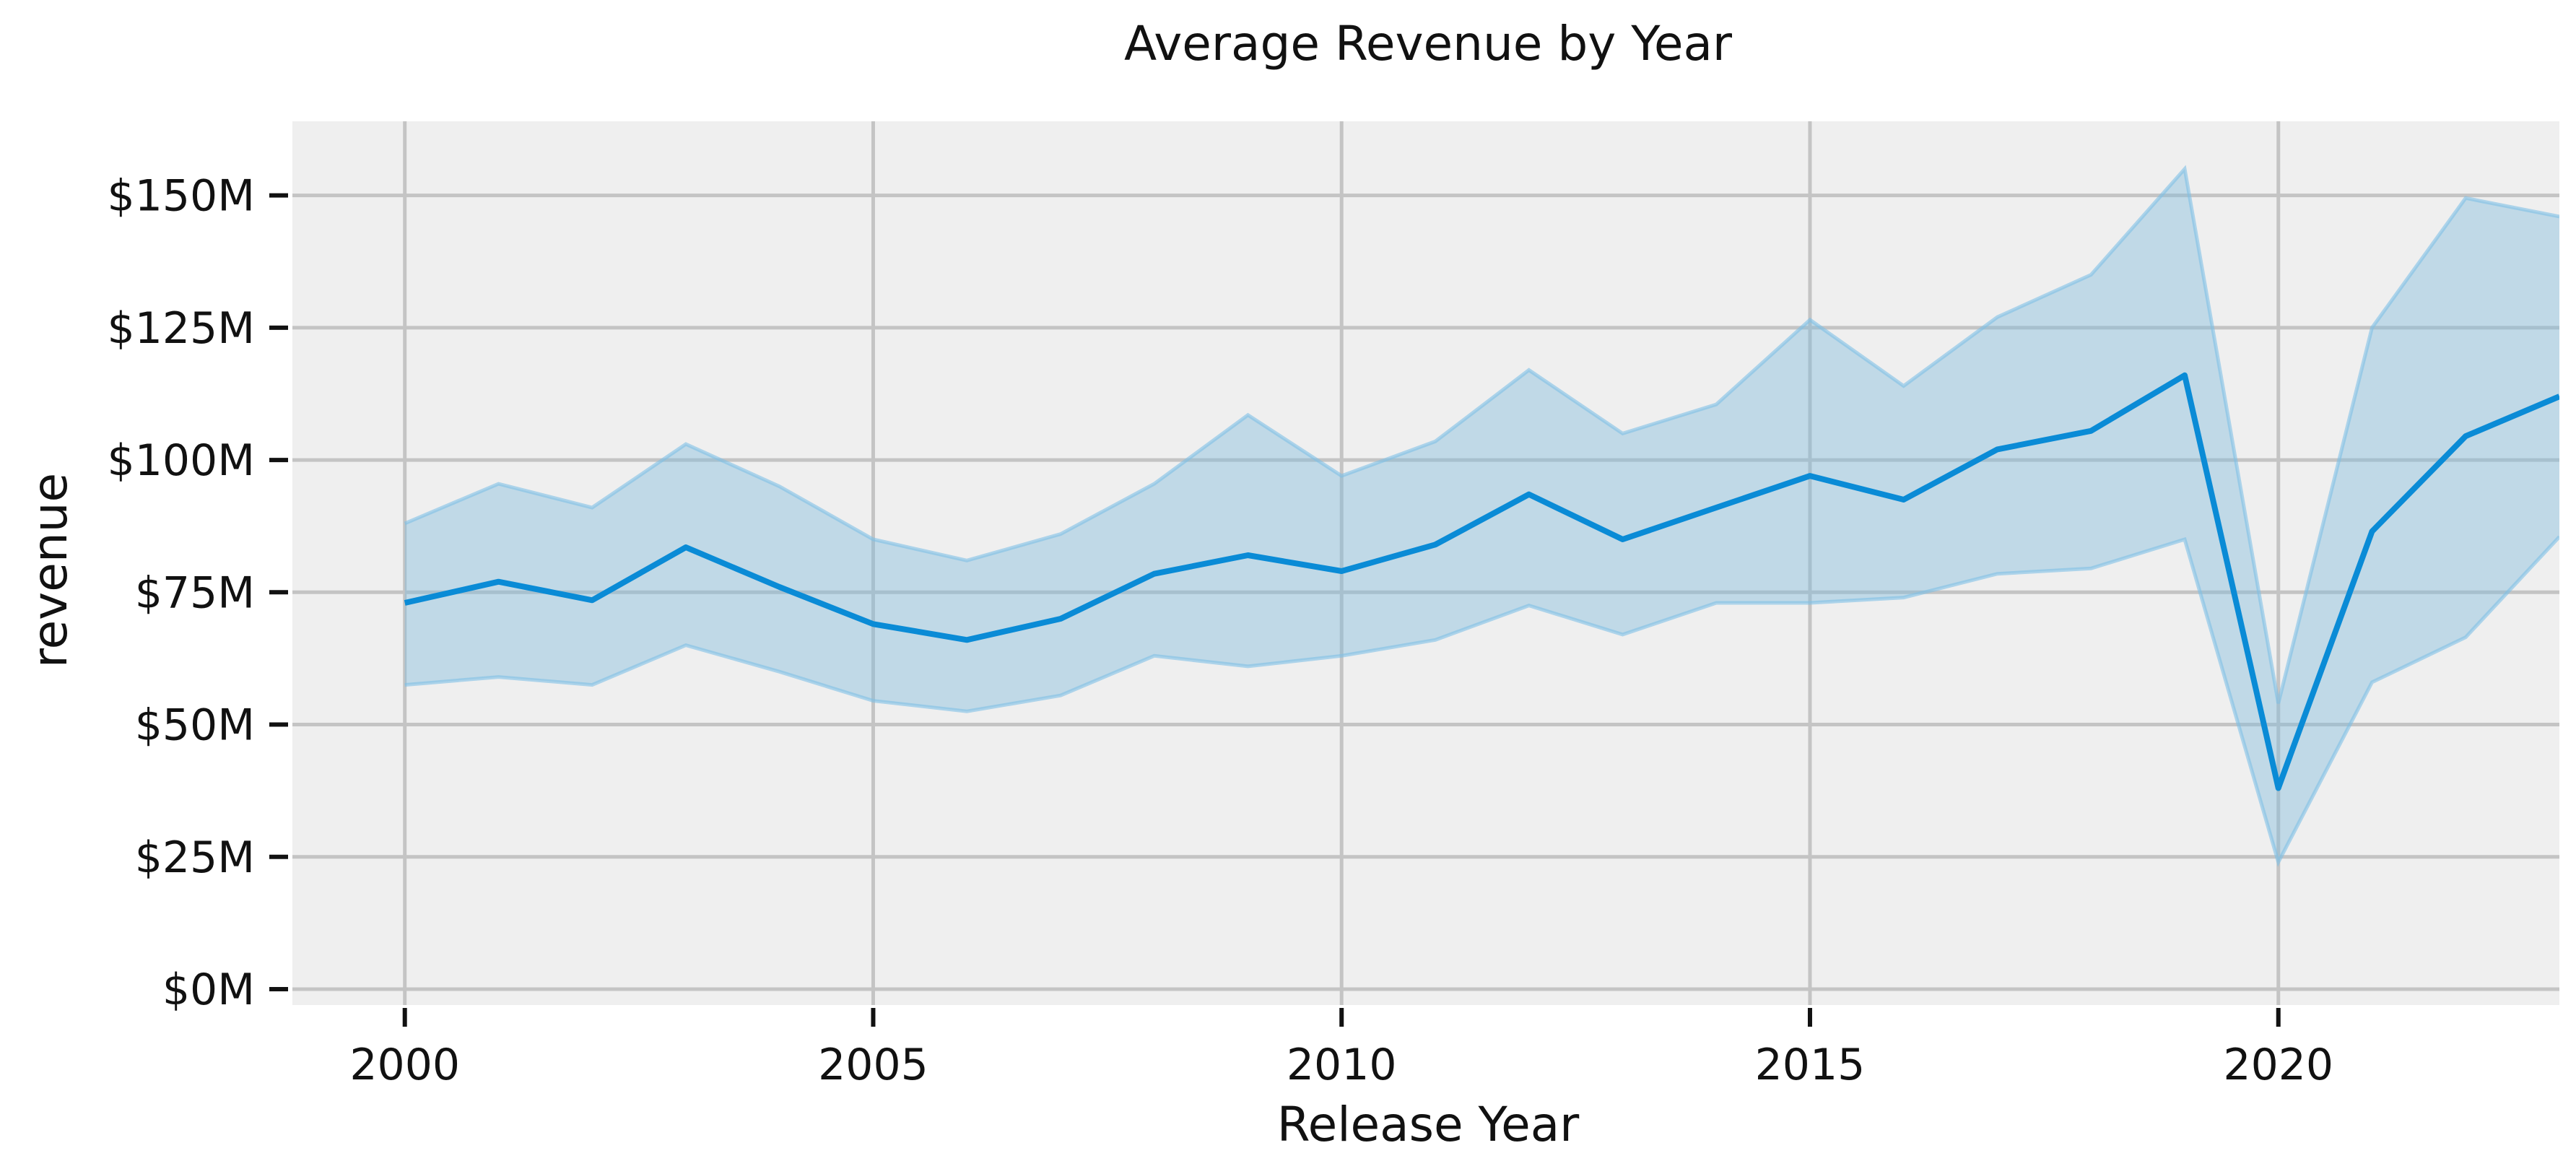 The width and height of the screenshot is (2576, 1174). I want to click on y-tick-label: $150M, so click(181, 196).